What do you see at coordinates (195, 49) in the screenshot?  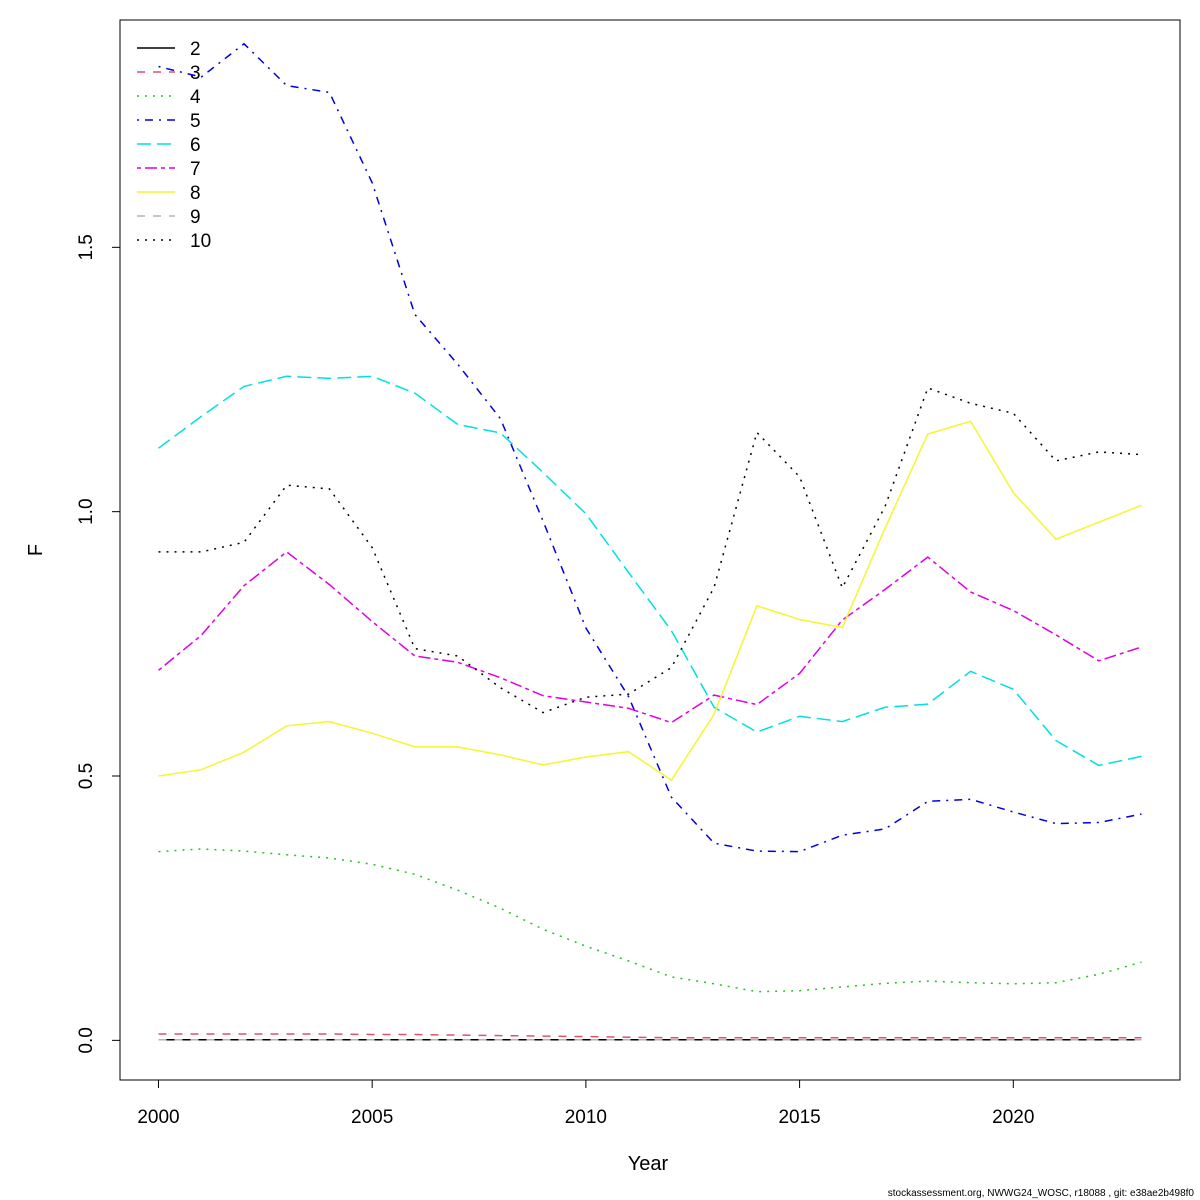 I see `legend-label-2: 2` at bounding box center [195, 49].